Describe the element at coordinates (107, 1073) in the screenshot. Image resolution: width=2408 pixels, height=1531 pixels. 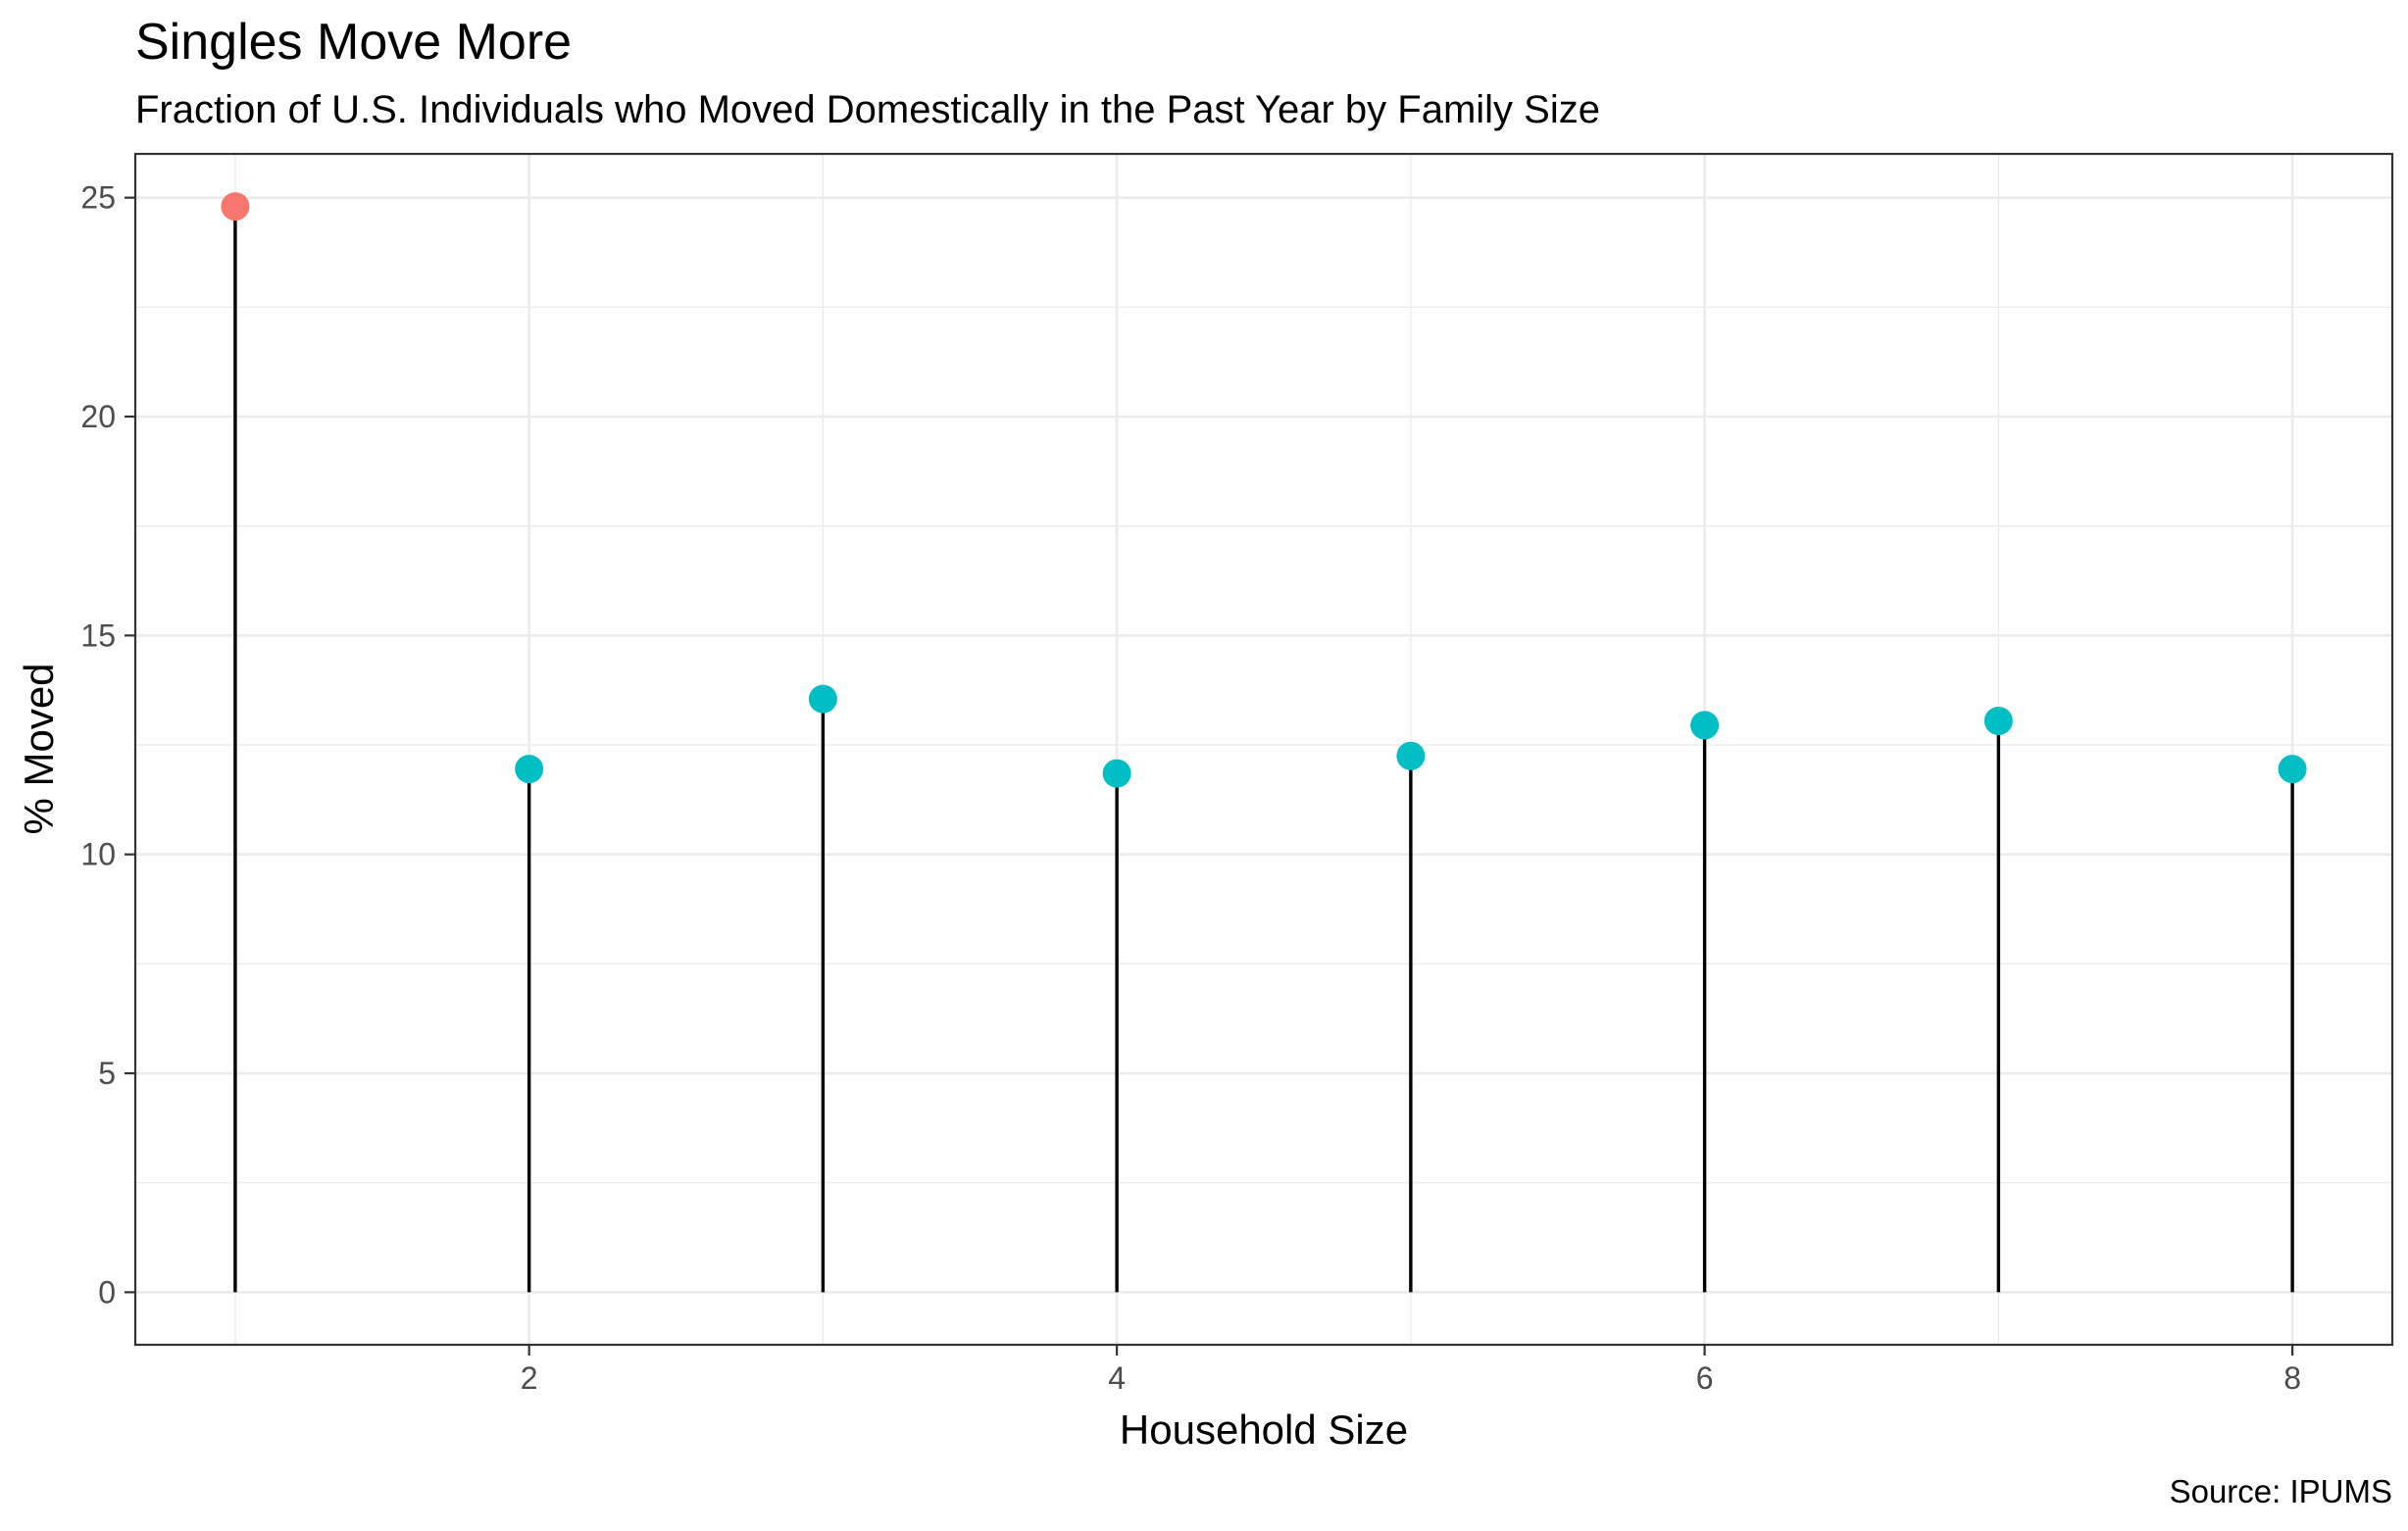
I see `y-tick-label: 5` at that location.